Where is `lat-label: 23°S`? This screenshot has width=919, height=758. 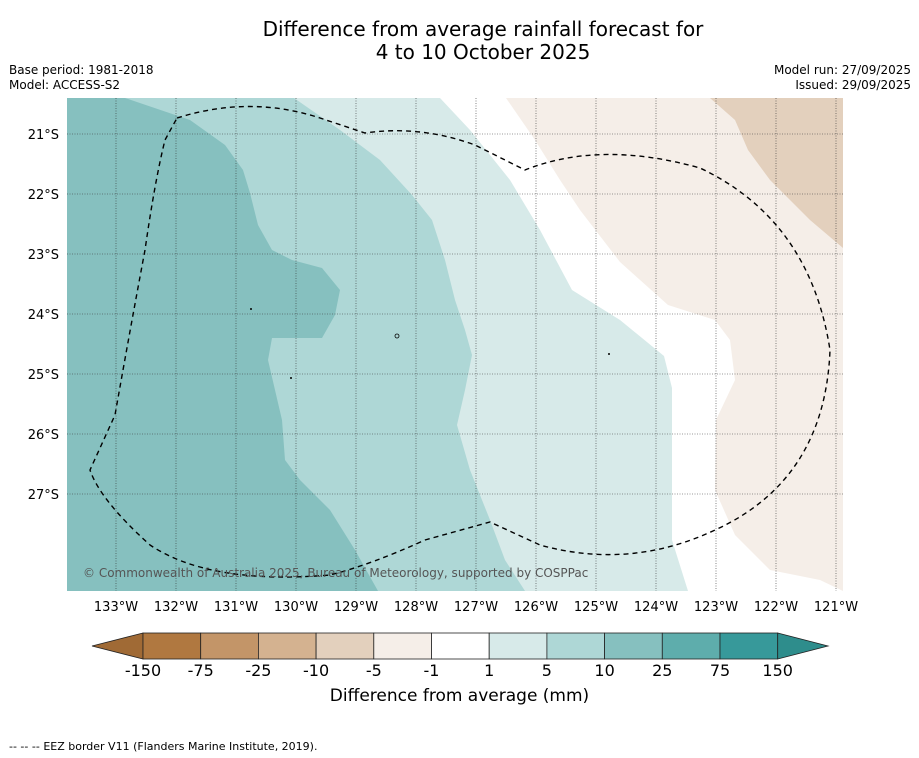
lat-label: 23°S is located at coordinates (43, 255).